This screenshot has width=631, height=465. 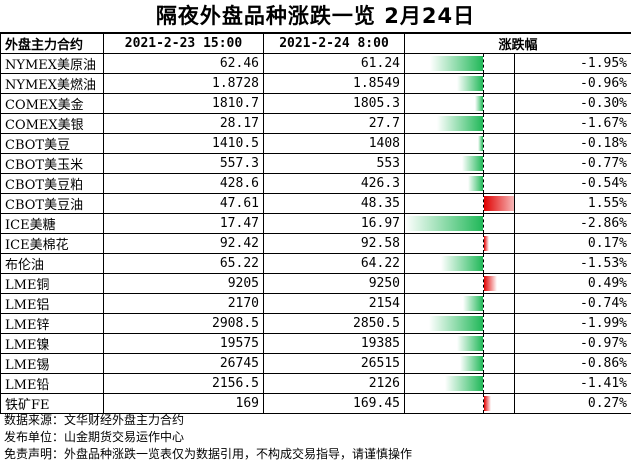 What do you see at coordinates (334, 143) in the screenshot?
I see `price-after: 1408` at bounding box center [334, 143].